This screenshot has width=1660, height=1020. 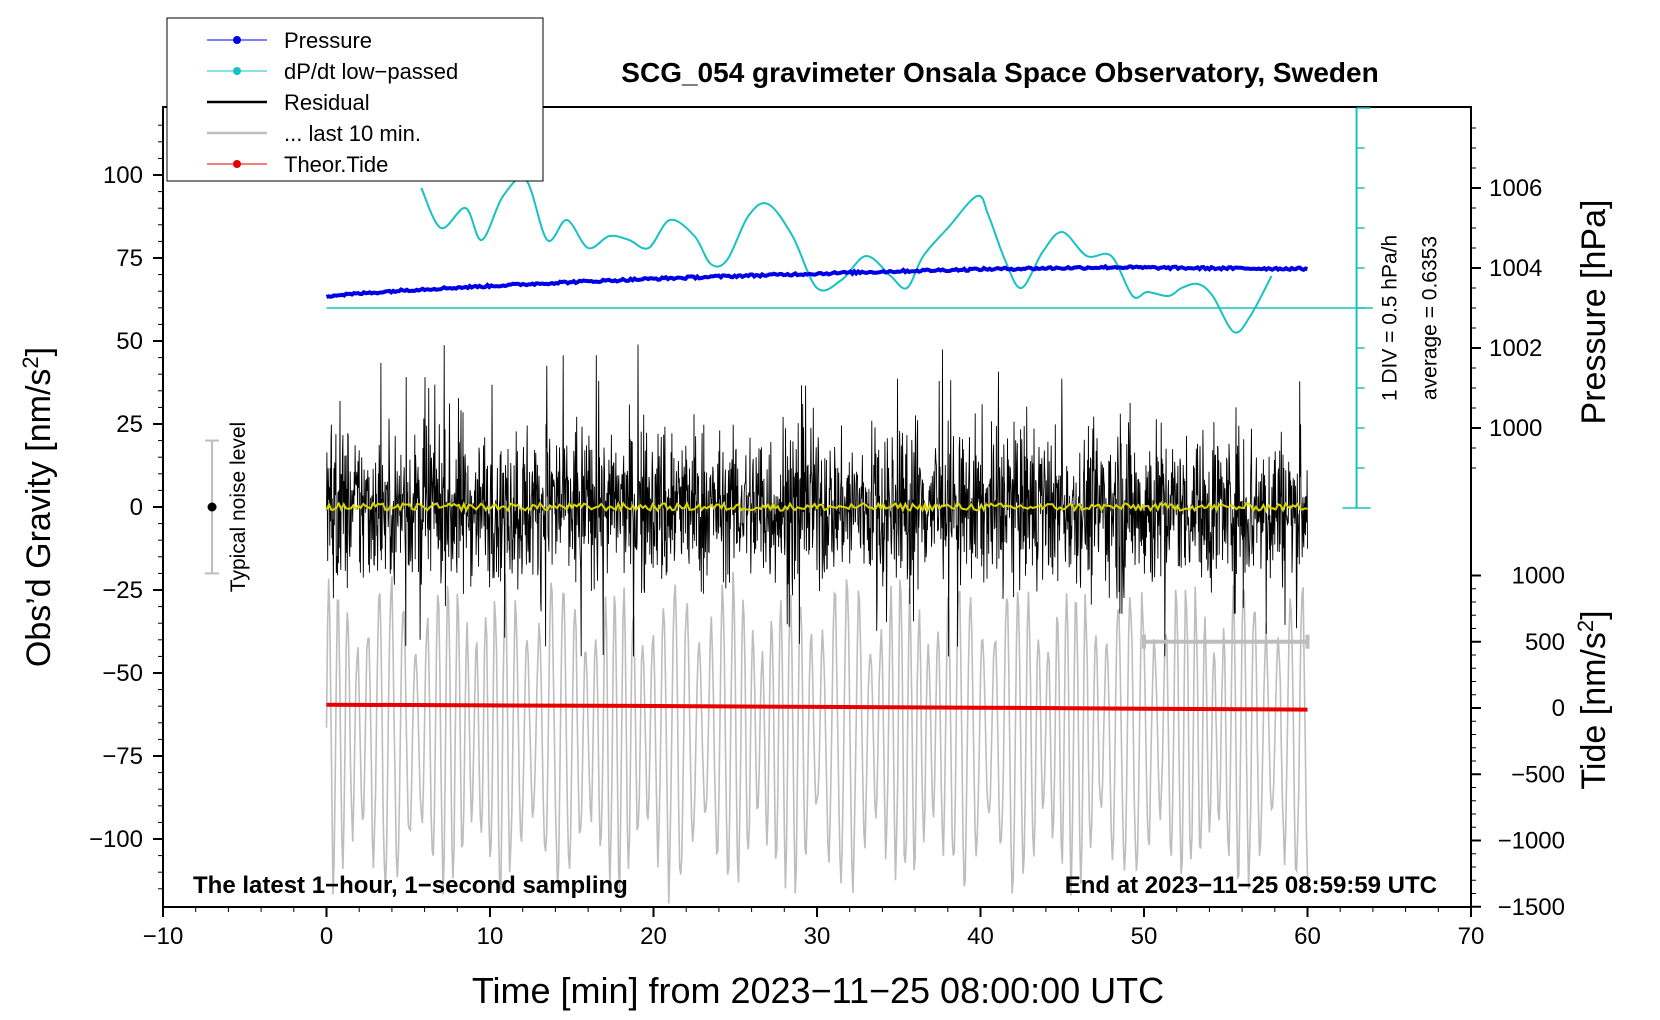 What do you see at coordinates (1594, 710) in the screenshot?
I see `tide-axis-label-text: Tide [nm/s` at bounding box center [1594, 710].